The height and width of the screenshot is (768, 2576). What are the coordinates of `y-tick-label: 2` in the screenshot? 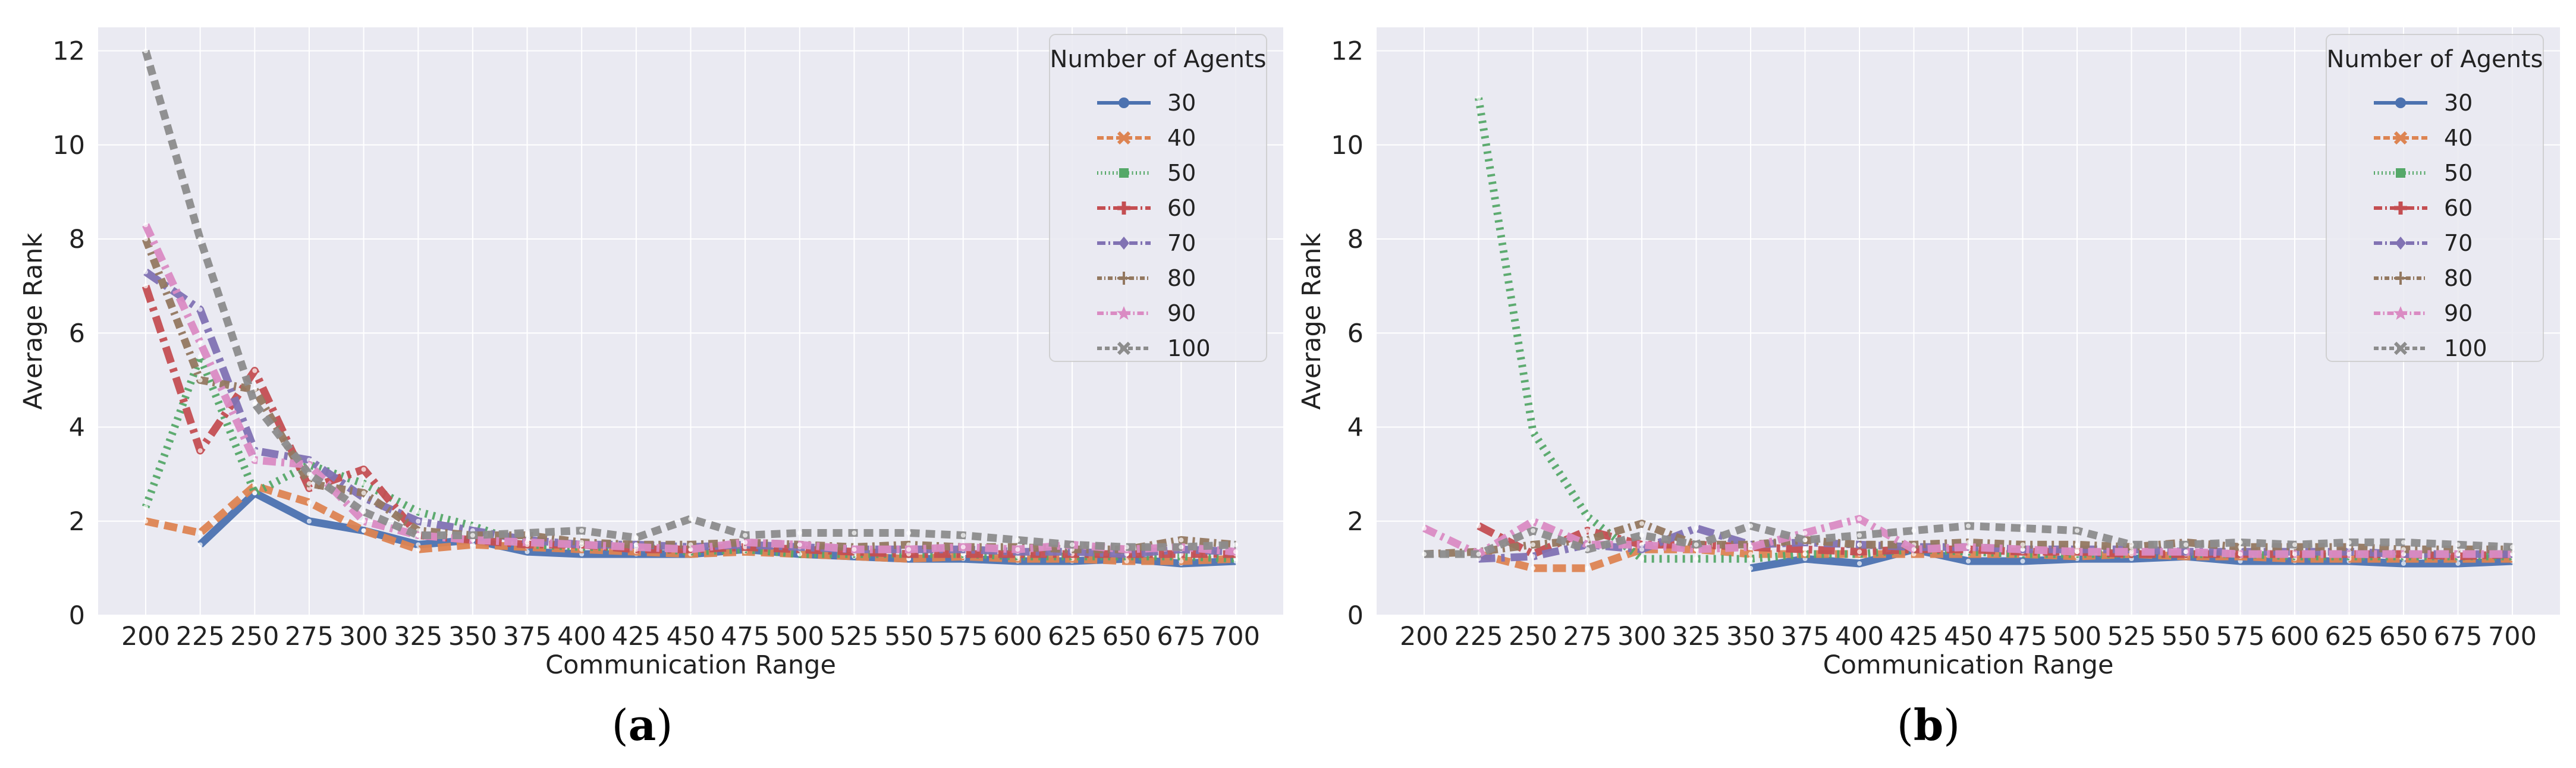 It's located at (1355, 522).